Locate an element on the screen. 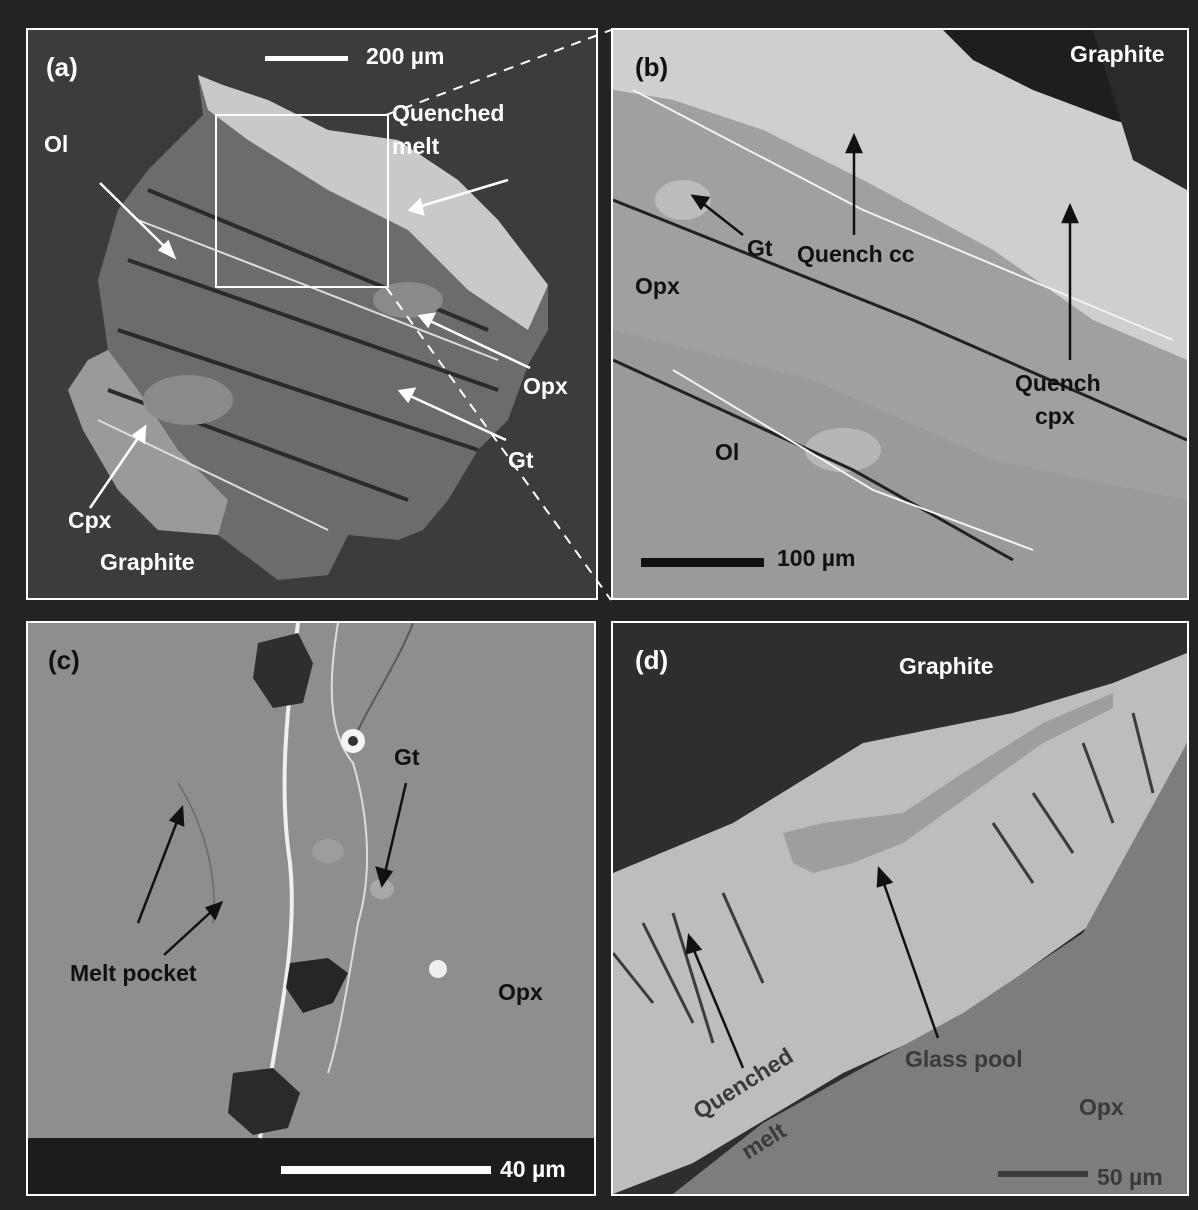 This screenshot has height=1210, width=1198. label-graphite-d: Graphite is located at coordinates (946, 666).